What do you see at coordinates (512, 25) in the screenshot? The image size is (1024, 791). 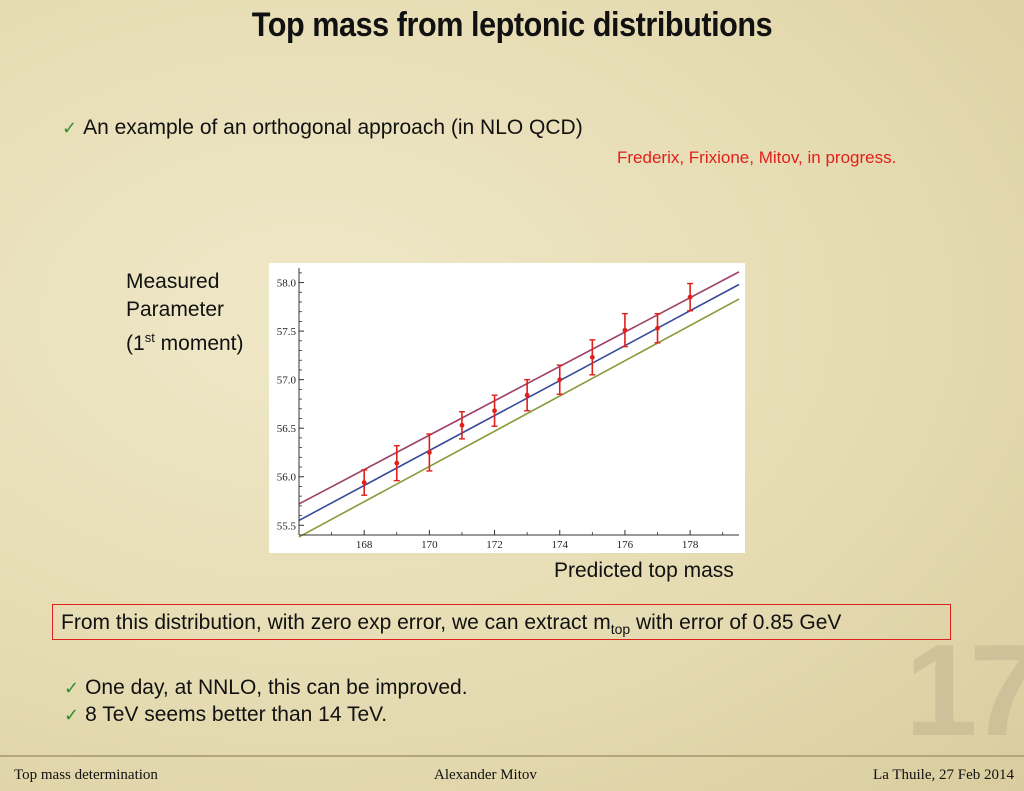 I see `slide-title: Top mass from leptonic distributions` at bounding box center [512, 25].